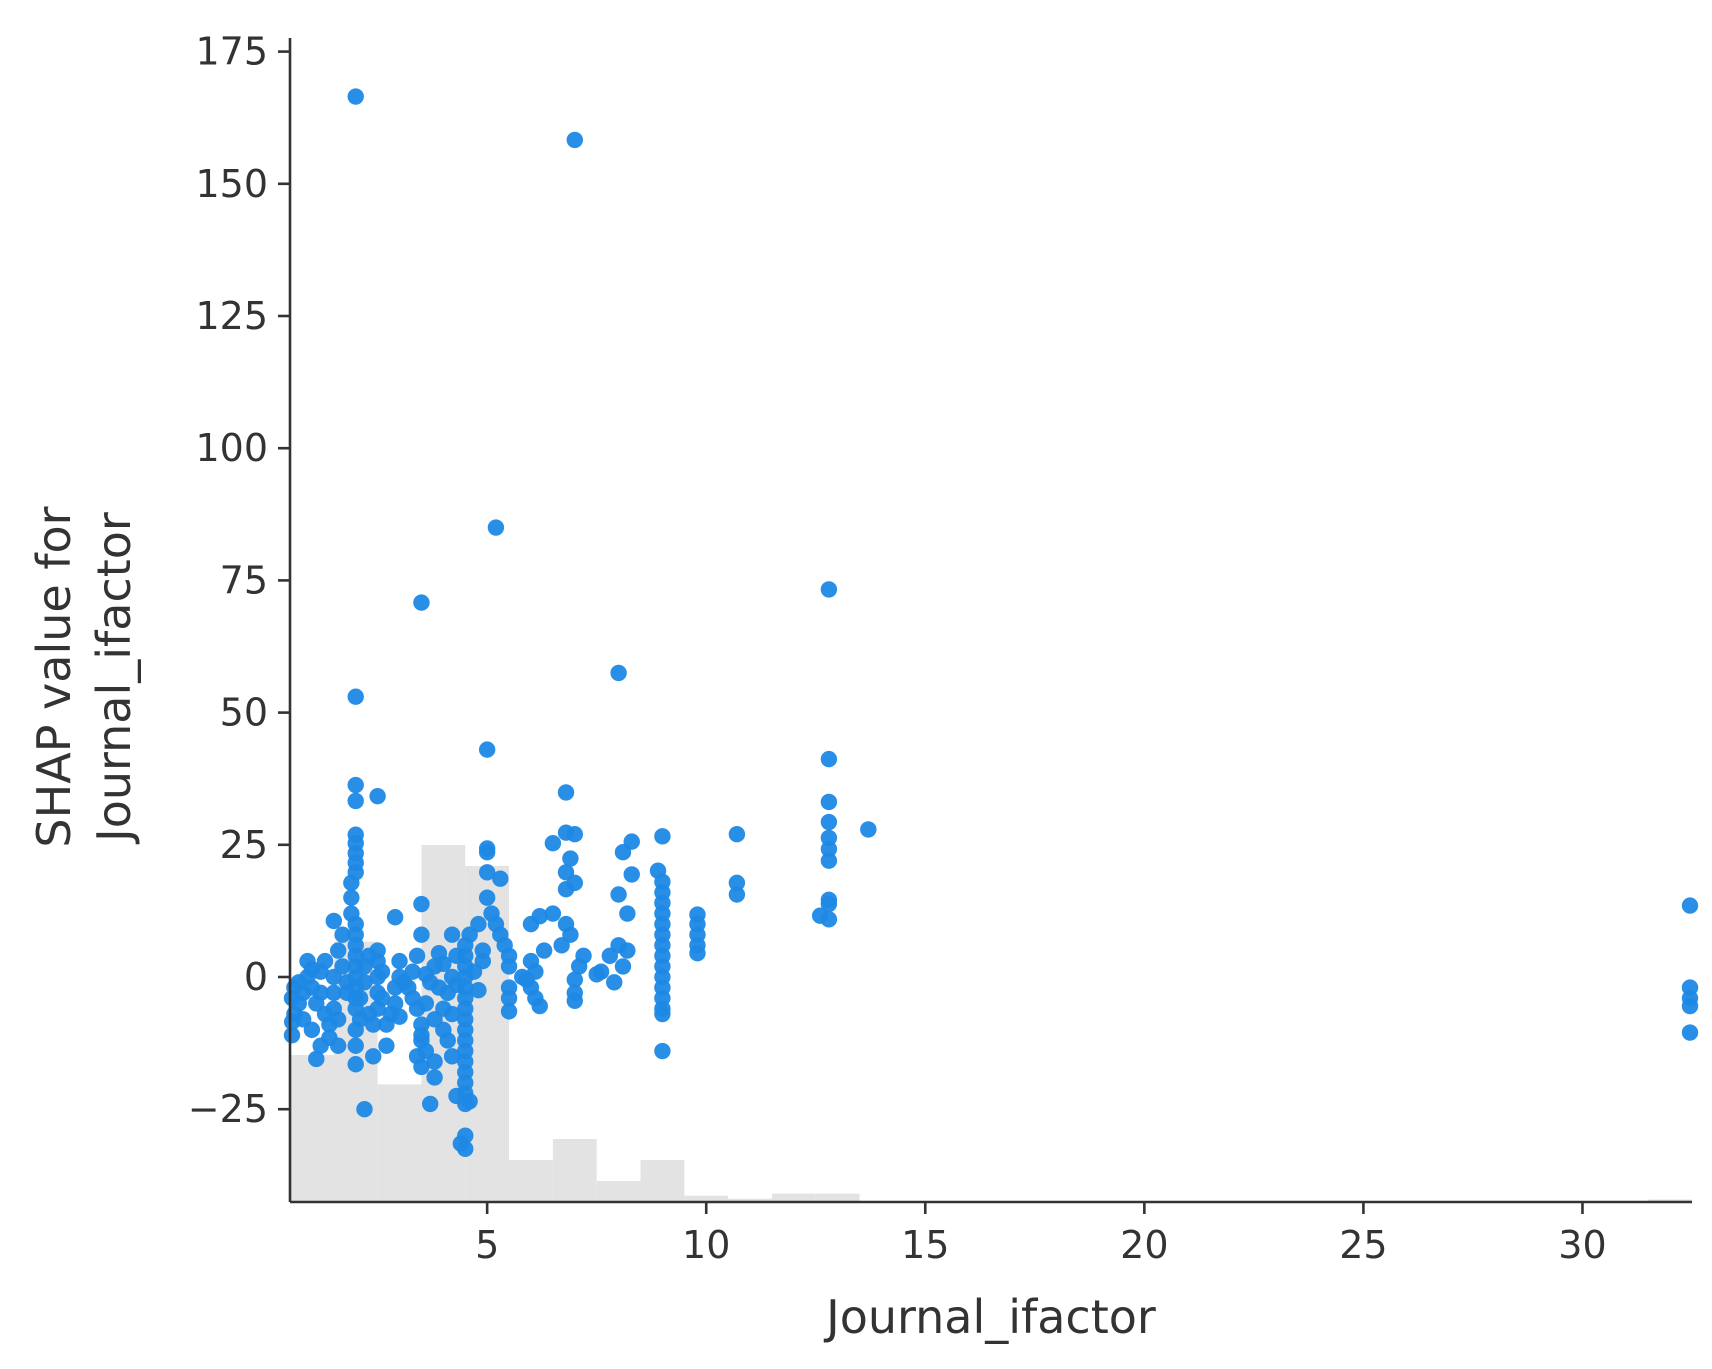 The width and height of the screenshot is (1712, 1369). Describe the element at coordinates (231, 448) in the screenshot. I see `y-tick-label: 100` at that location.